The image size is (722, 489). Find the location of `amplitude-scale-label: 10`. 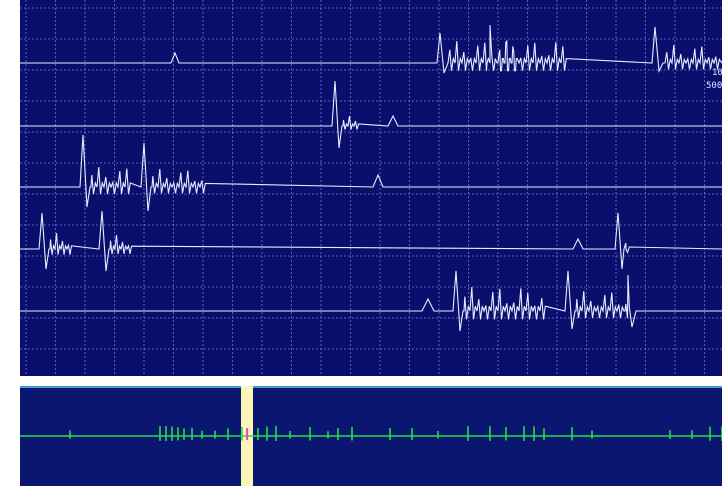

amplitude-scale-label: 10 is located at coordinates (717, 73).